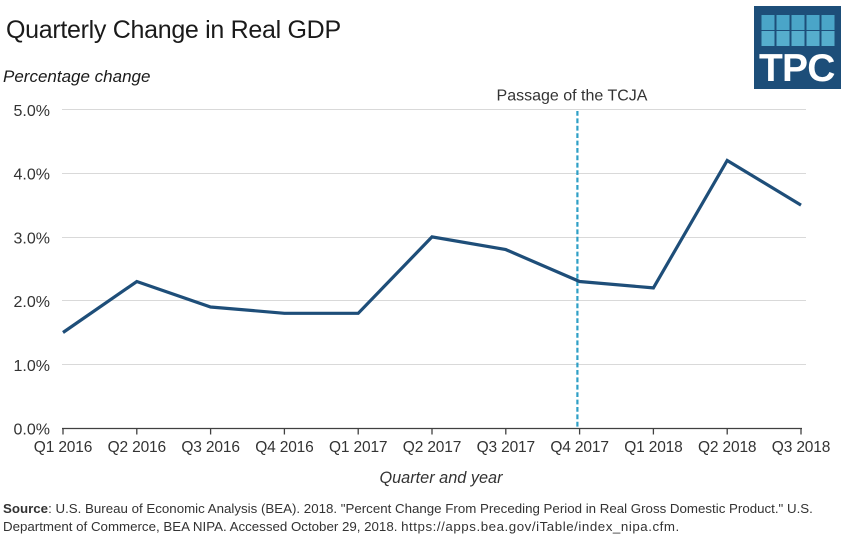 The width and height of the screenshot is (849, 543). I want to click on svg-text: Q1 2016, so click(63, 447).